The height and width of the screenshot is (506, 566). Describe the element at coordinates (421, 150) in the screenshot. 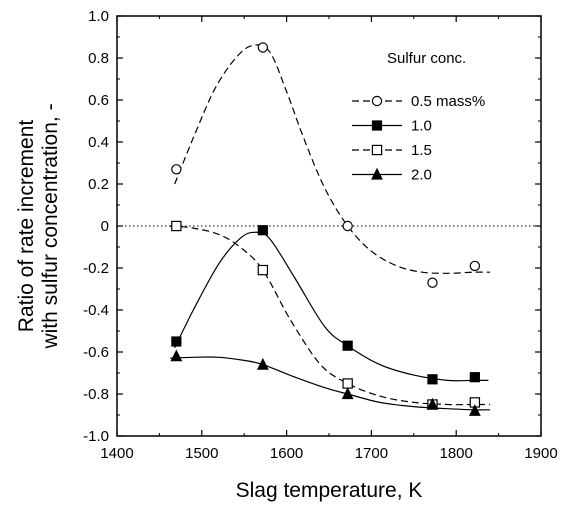

I see `legend-label: 1.5` at that location.